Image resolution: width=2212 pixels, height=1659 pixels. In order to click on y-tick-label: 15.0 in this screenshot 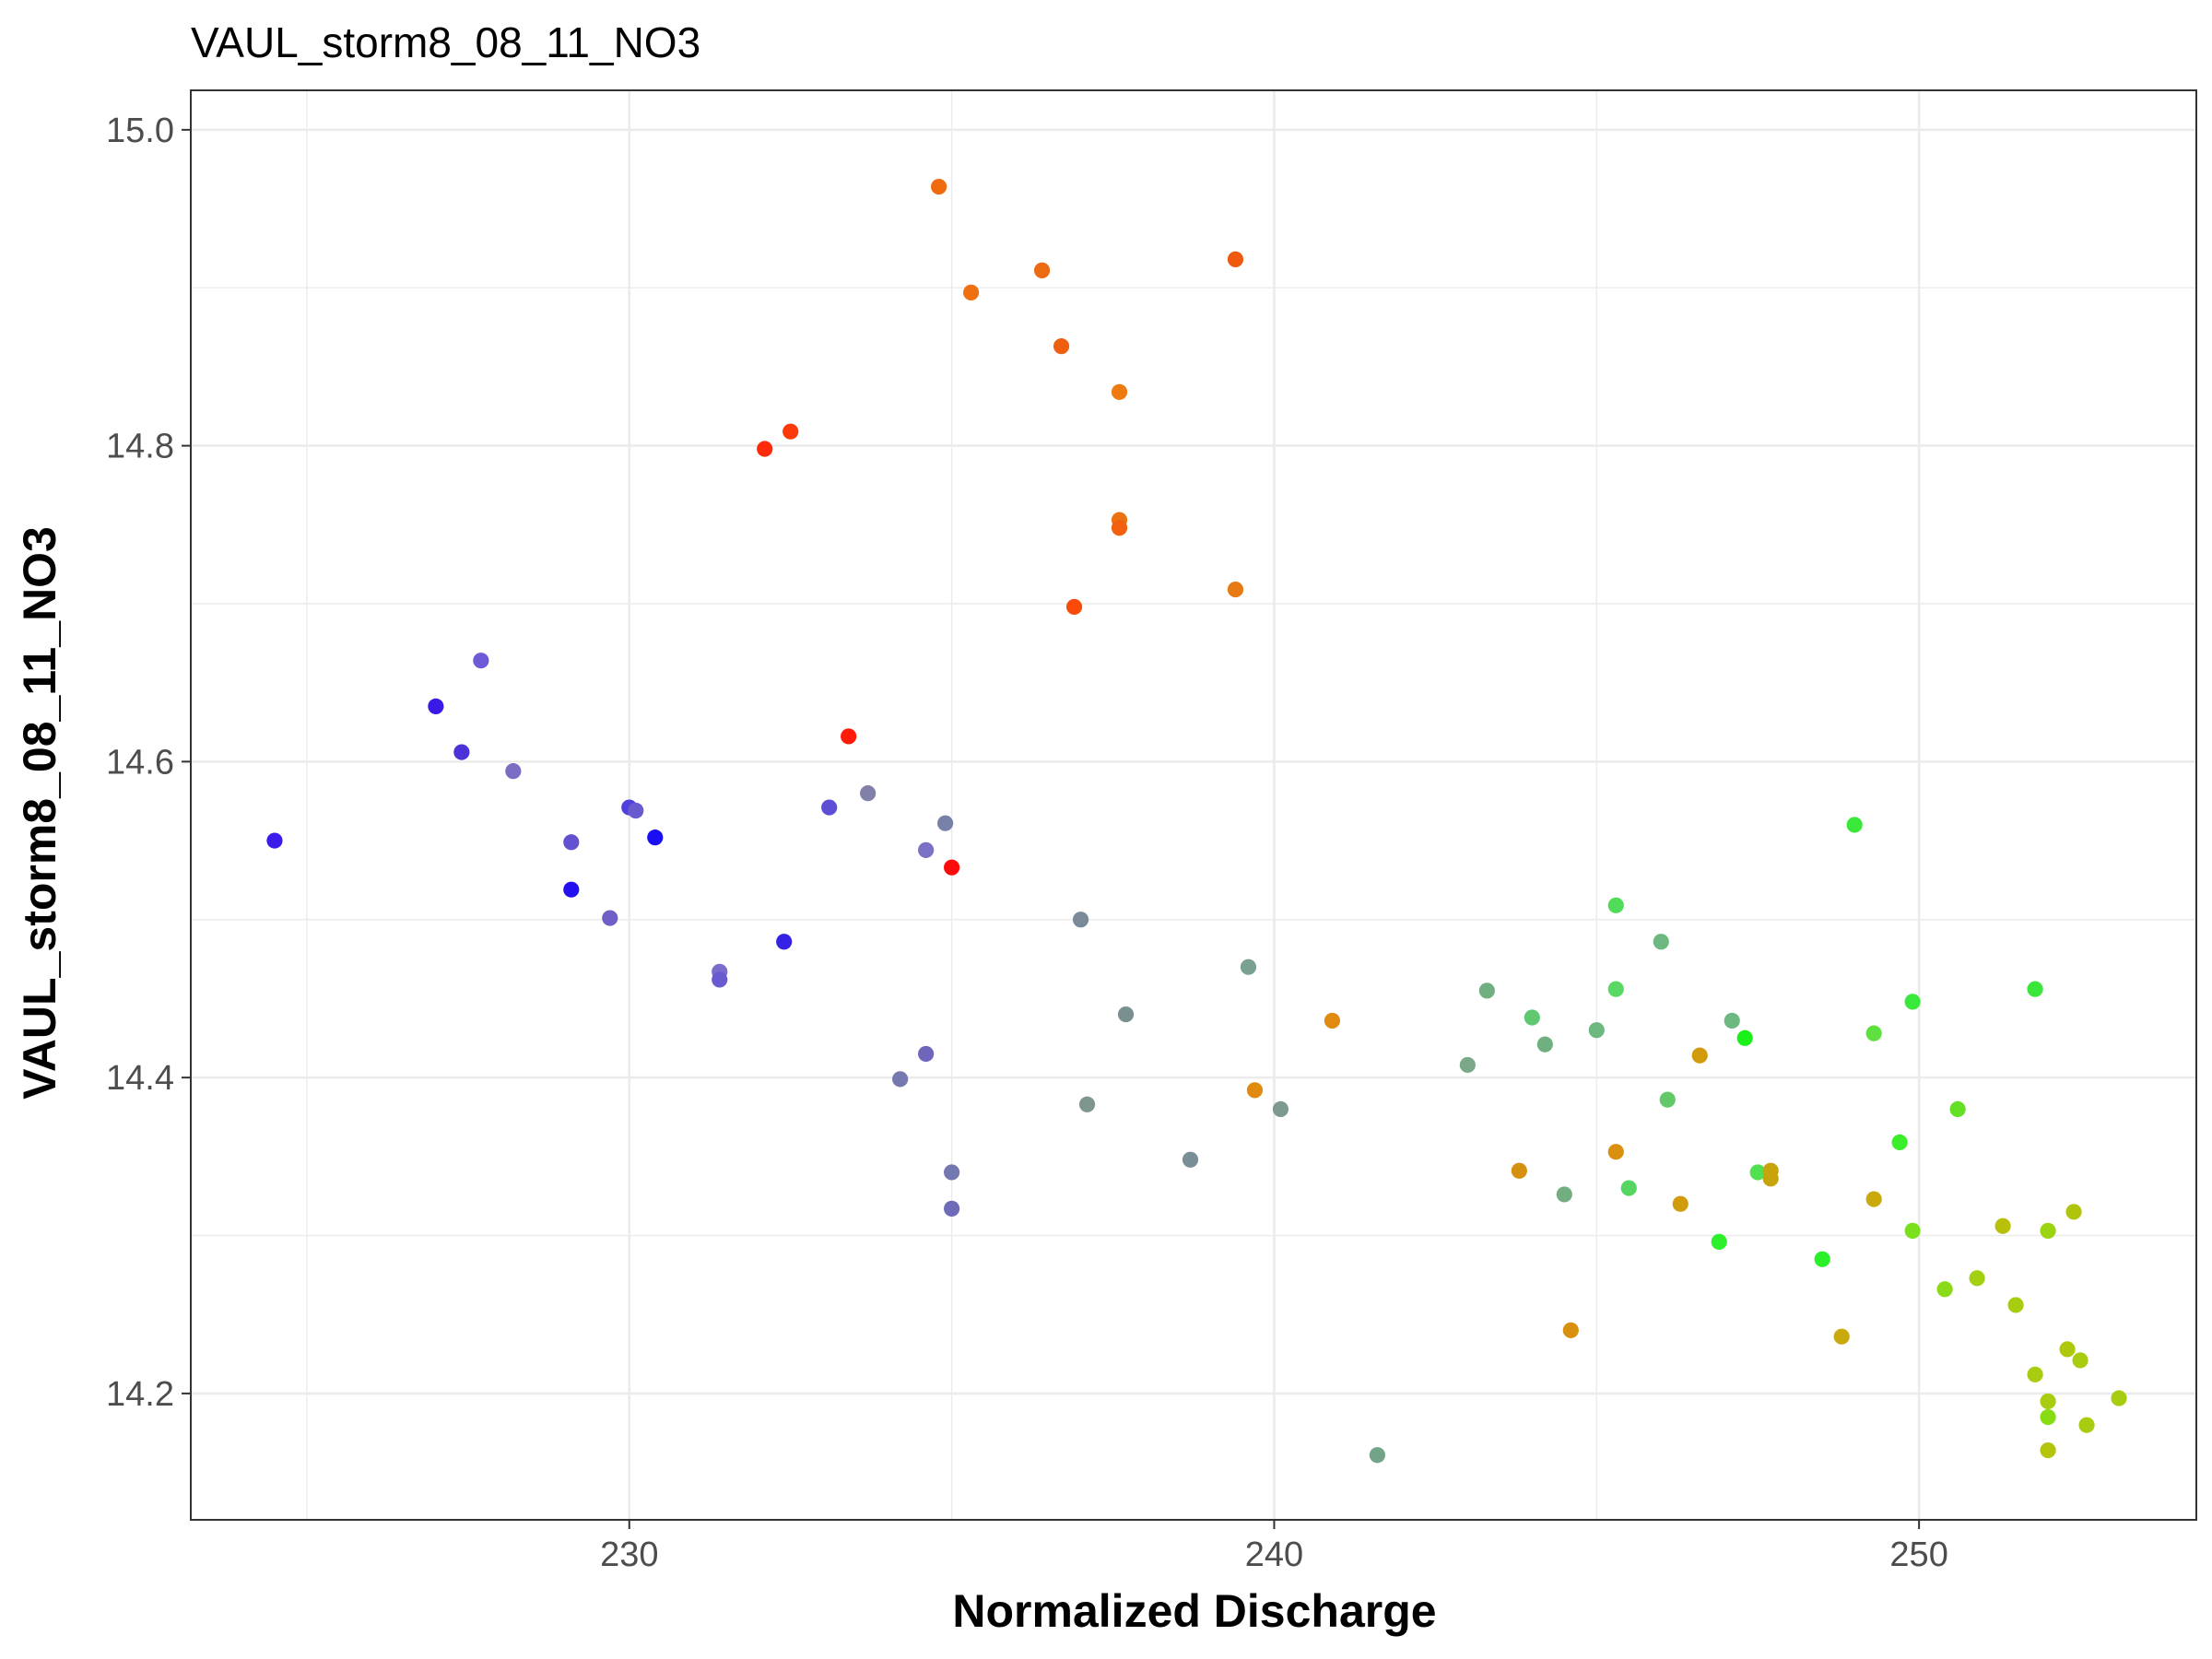, I will do `click(140, 131)`.